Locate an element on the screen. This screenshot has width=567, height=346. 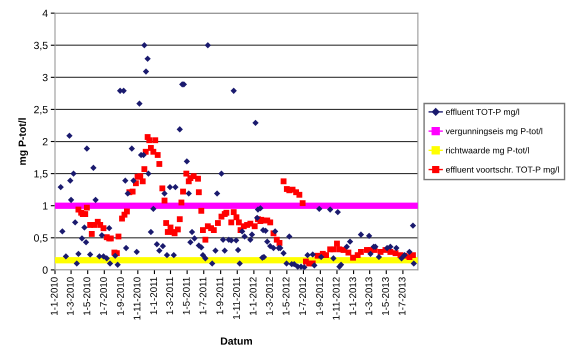
x-tick-label: 1-11-2011 is located at coordinates (236, 298).